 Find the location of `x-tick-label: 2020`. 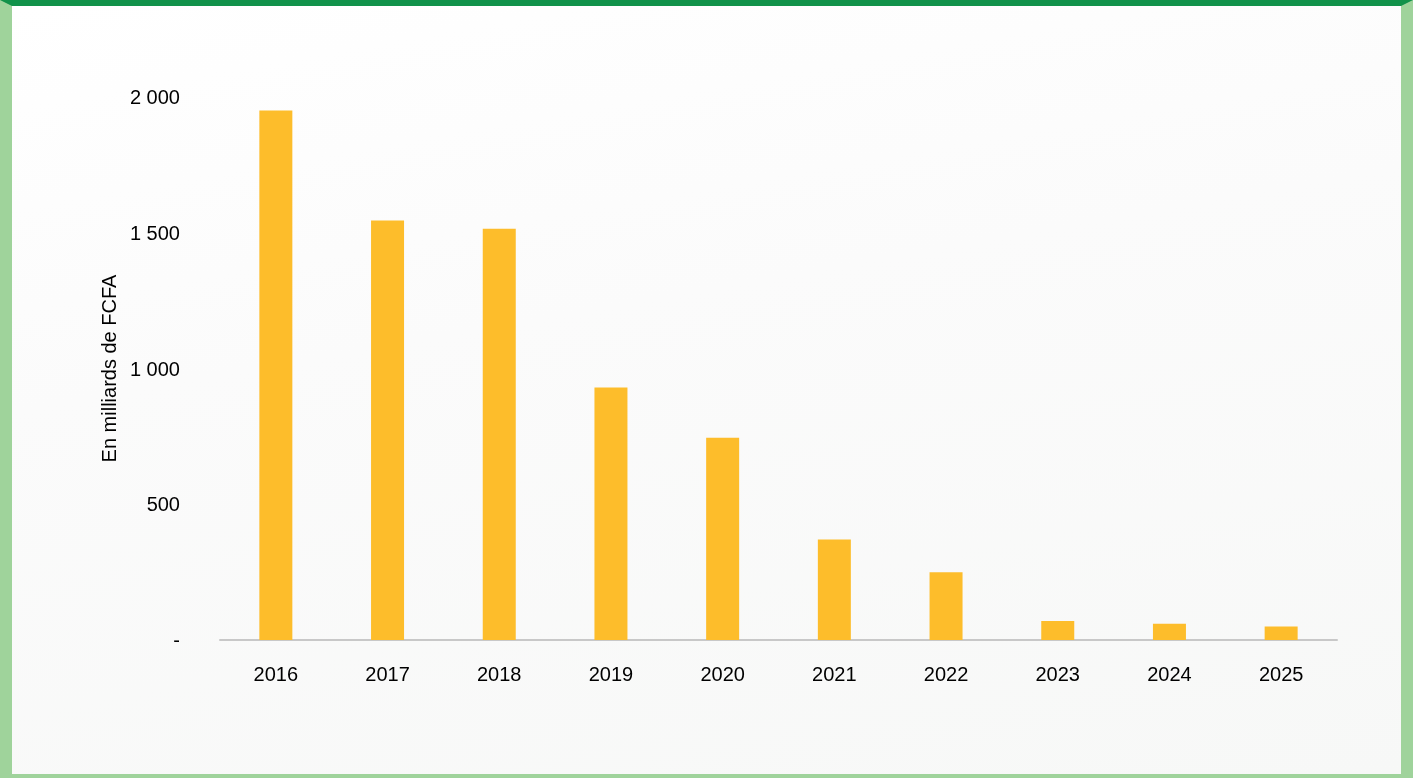

x-tick-label: 2020 is located at coordinates (722, 674).